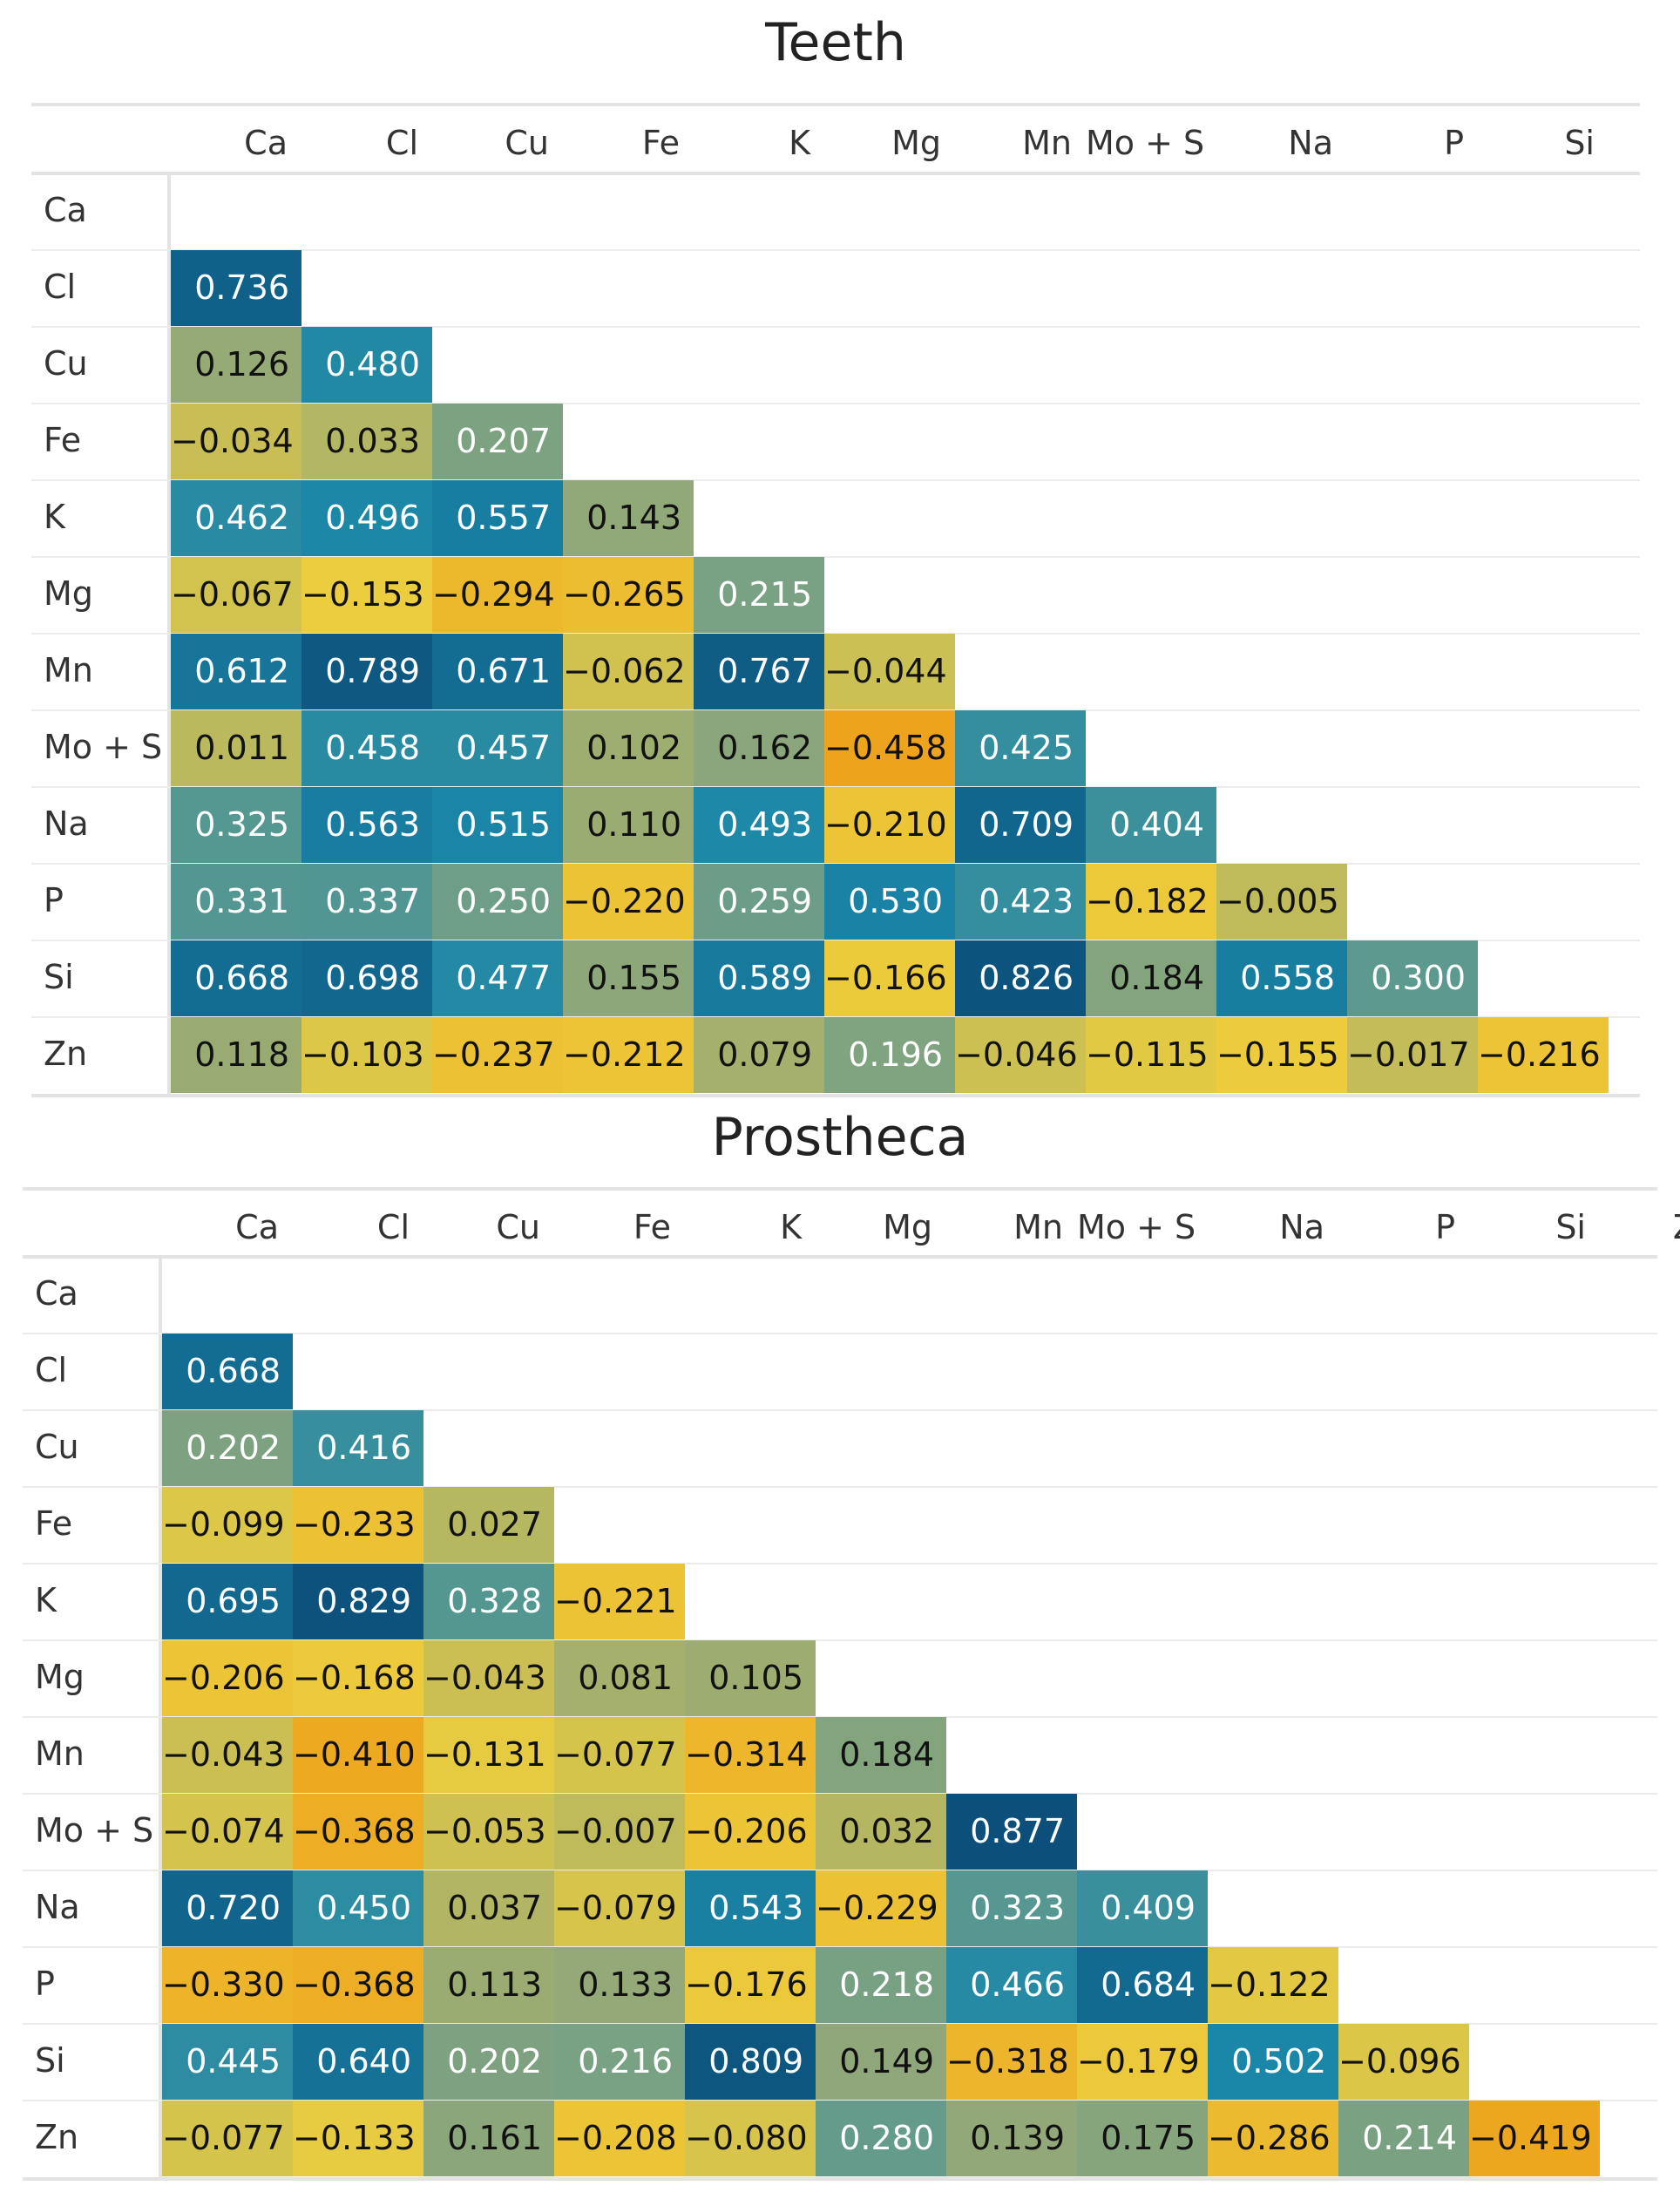 Image resolution: width=1680 pixels, height=2206 pixels. What do you see at coordinates (1151, 825) in the screenshot?
I see `heatmap-cell: 0.404` at bounding box center [1151, 825].